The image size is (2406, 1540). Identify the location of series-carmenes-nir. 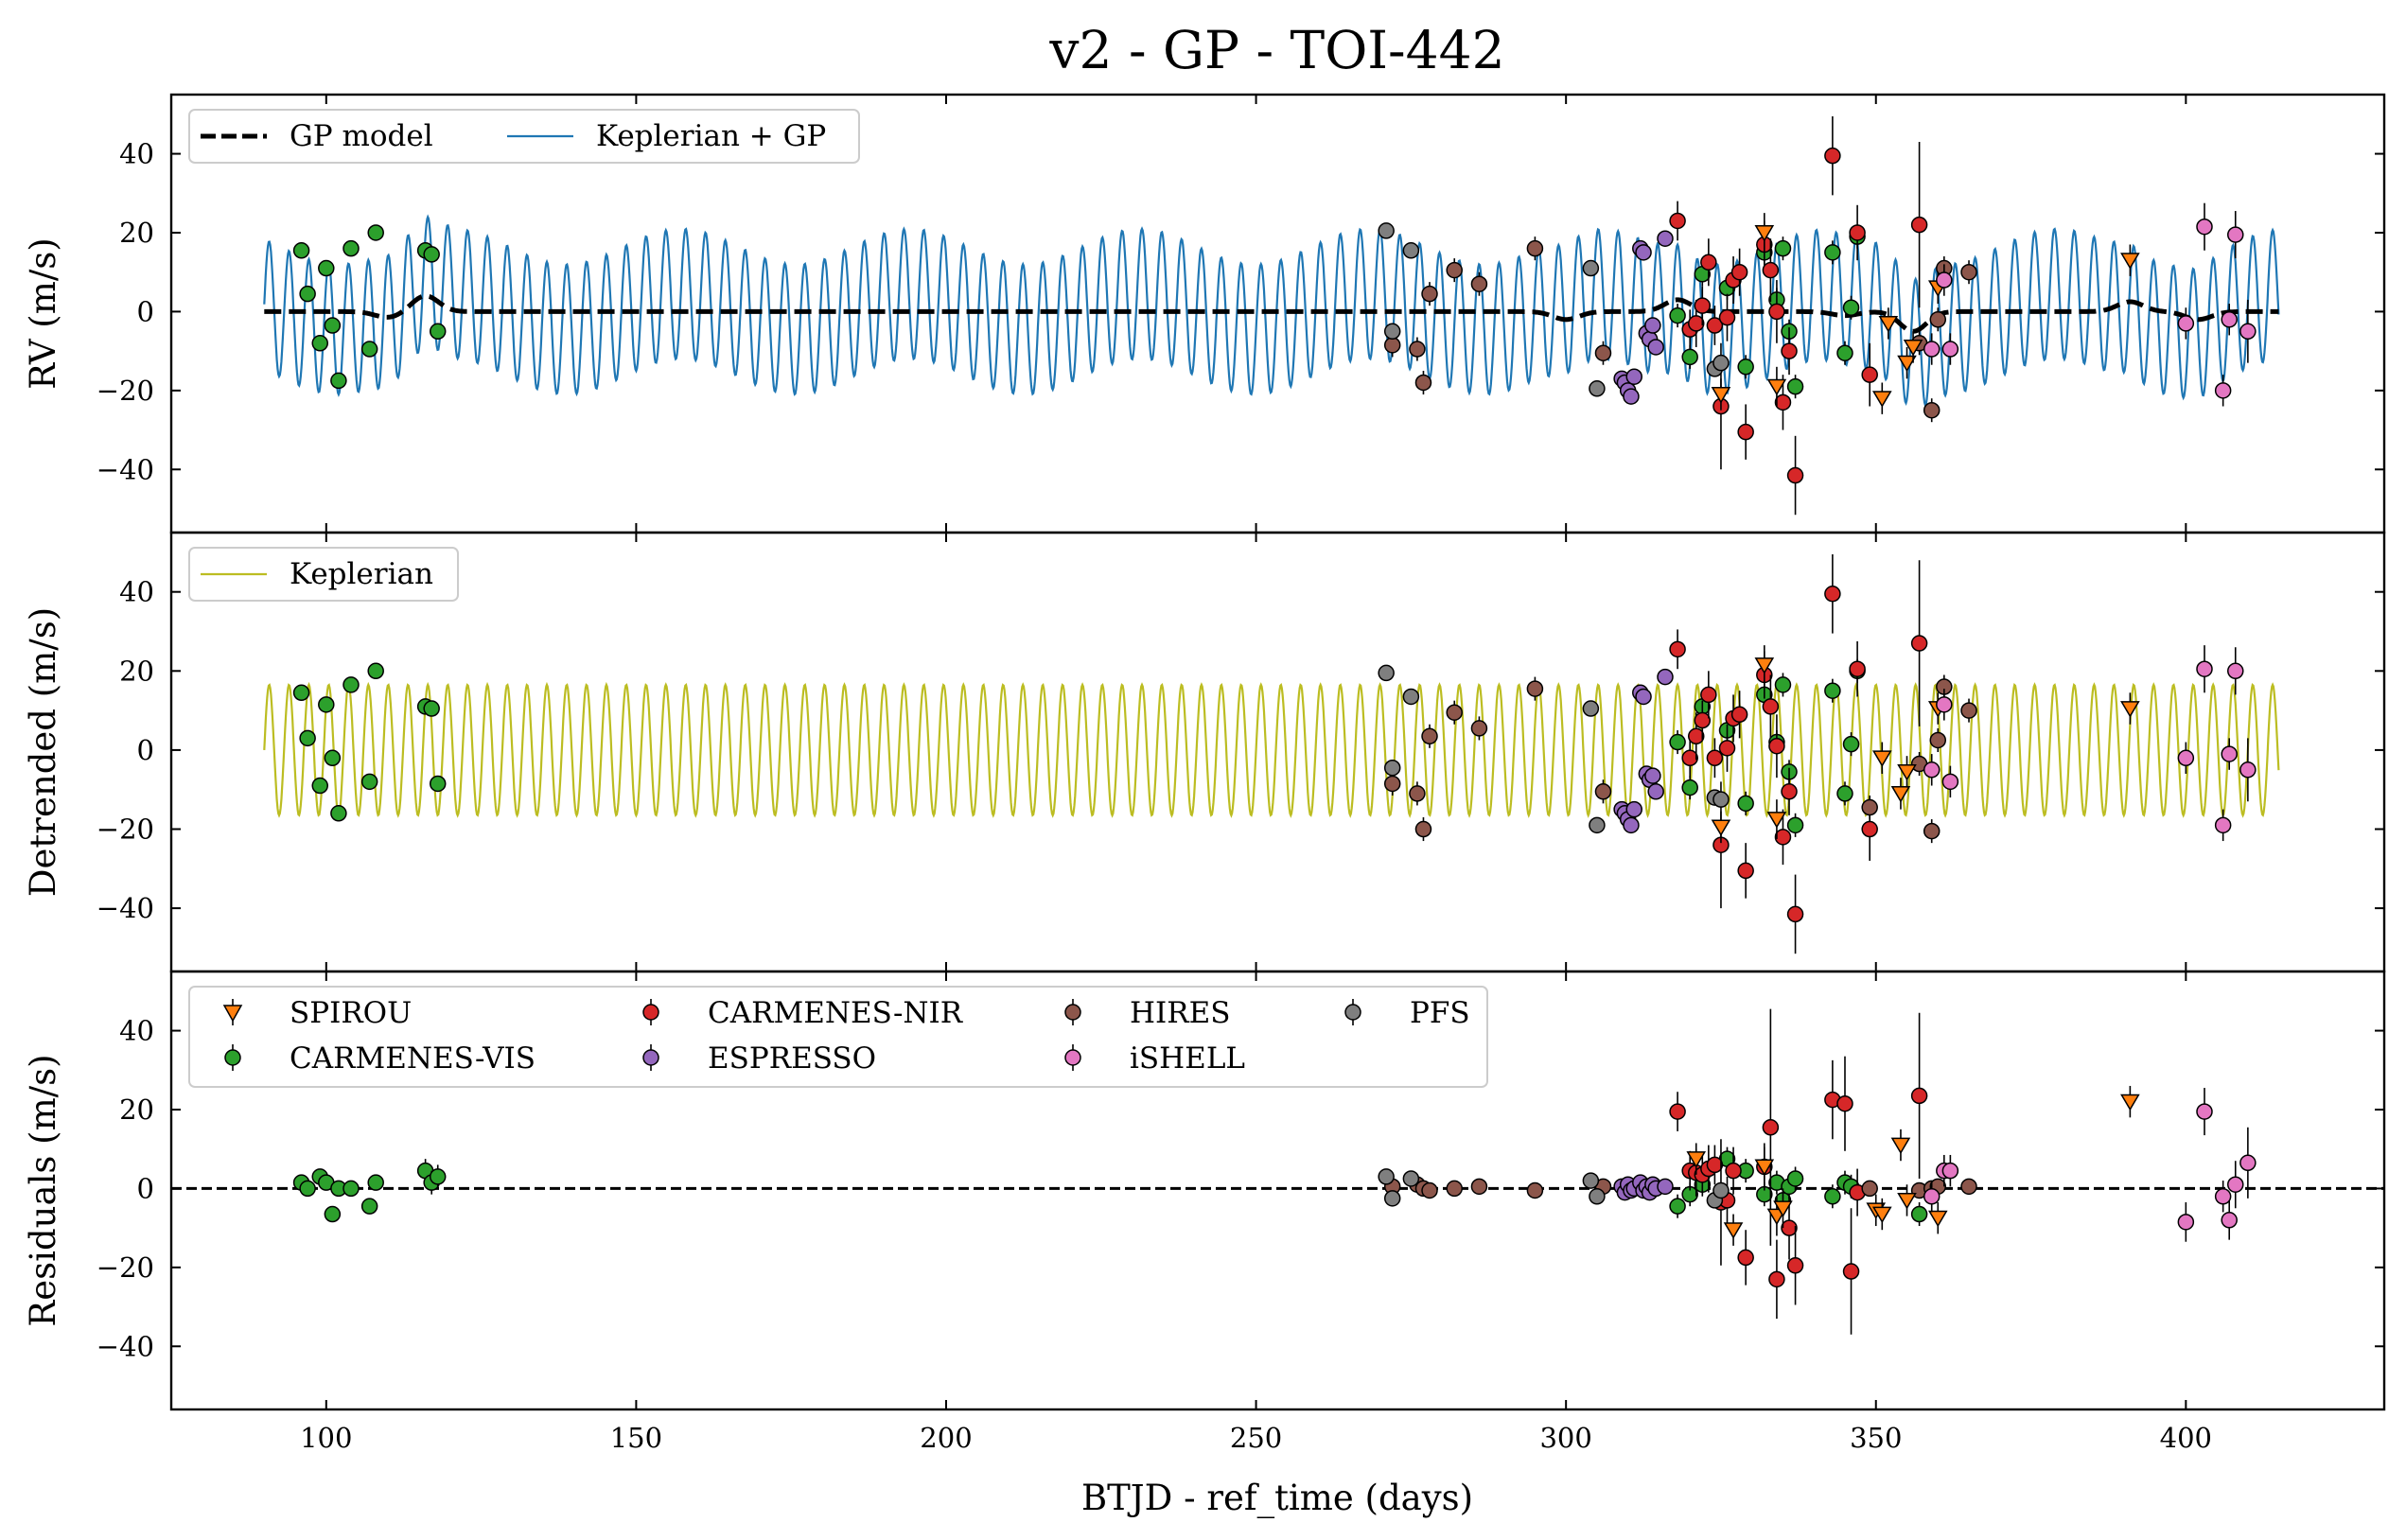
(1799, 753).